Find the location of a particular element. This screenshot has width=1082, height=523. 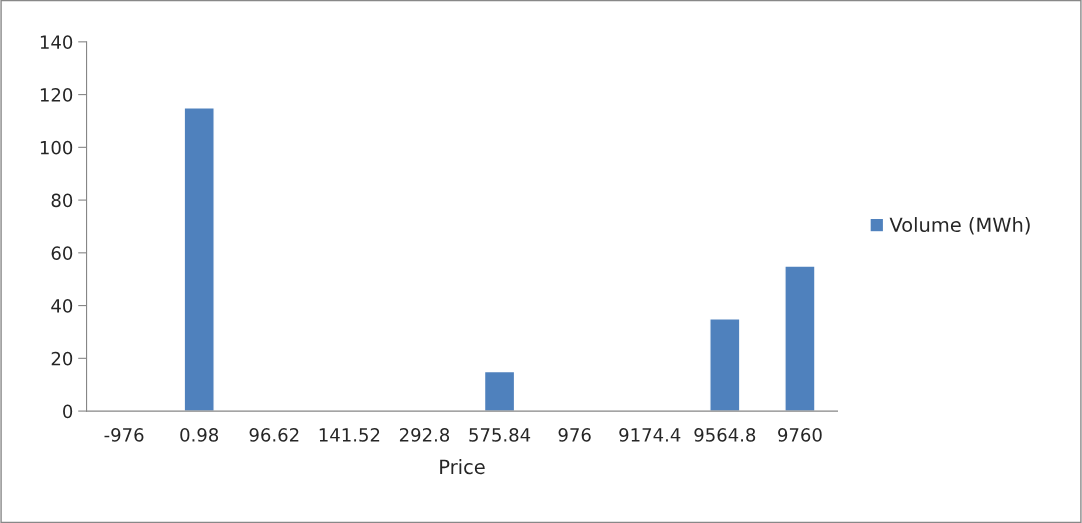

x-axis-title: Price is located at coordinates (462, 467).